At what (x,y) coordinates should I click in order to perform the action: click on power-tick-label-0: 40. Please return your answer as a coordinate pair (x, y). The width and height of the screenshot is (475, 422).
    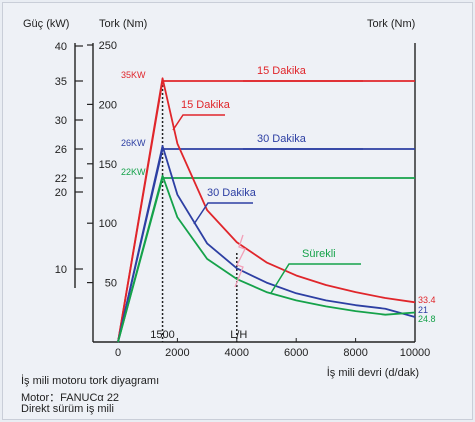
    Looking at the image, I should click on (61, 47).